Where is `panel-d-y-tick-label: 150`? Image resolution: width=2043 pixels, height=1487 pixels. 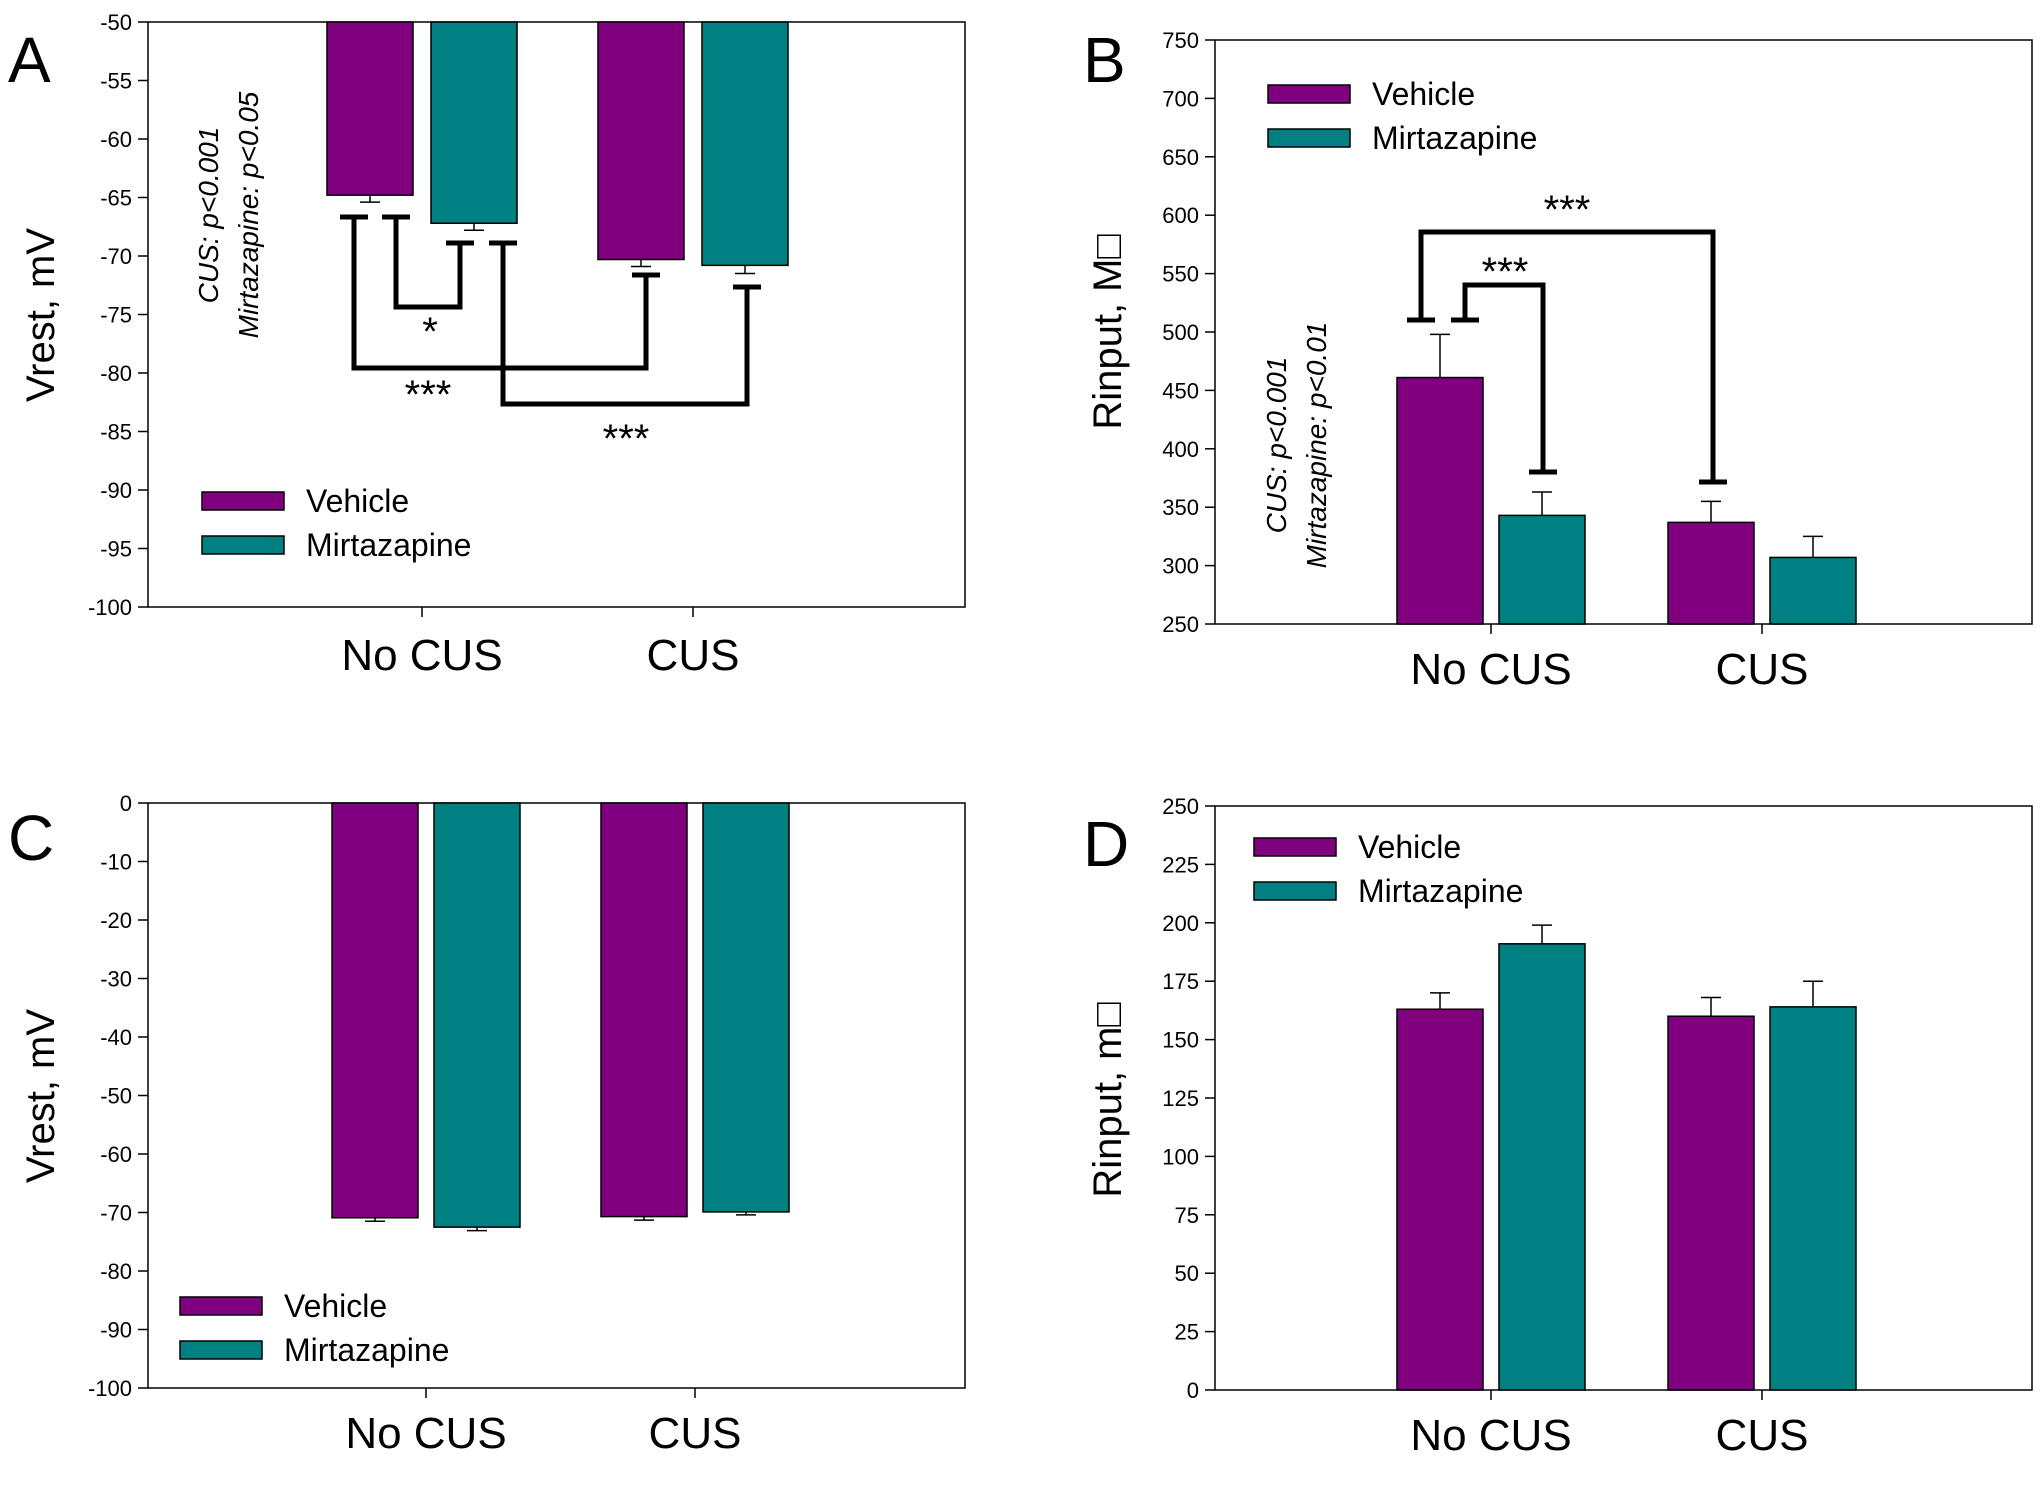 panel-d-y-tick-label: 150 is located at coordinates (1180, 1040).